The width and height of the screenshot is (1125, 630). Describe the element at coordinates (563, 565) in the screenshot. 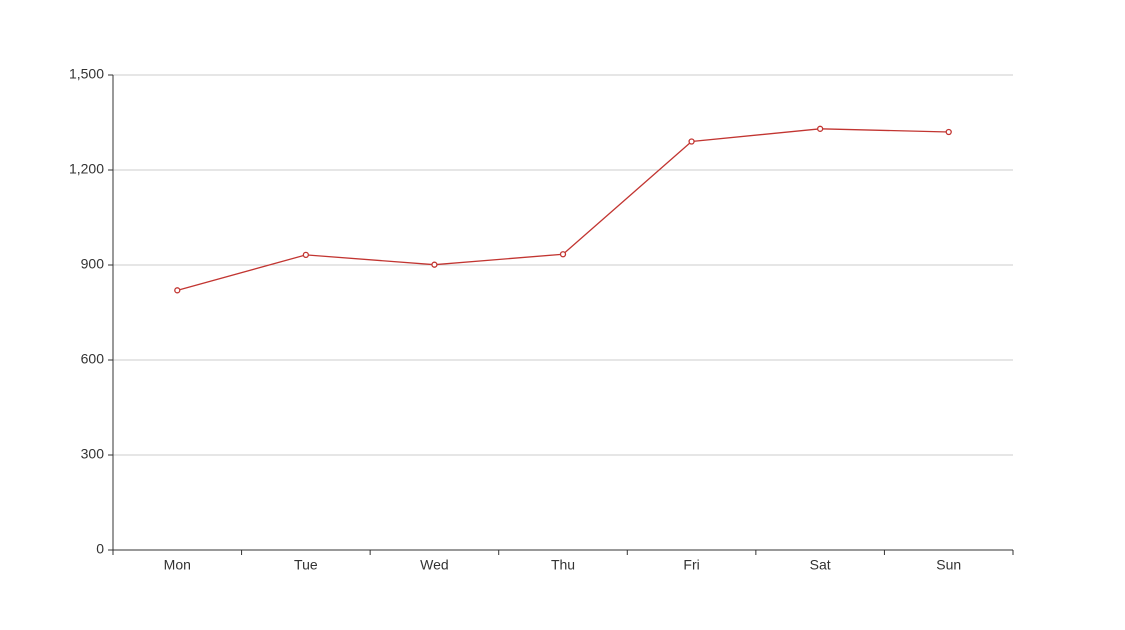

I see `x-tick-label: Thu` at that location.